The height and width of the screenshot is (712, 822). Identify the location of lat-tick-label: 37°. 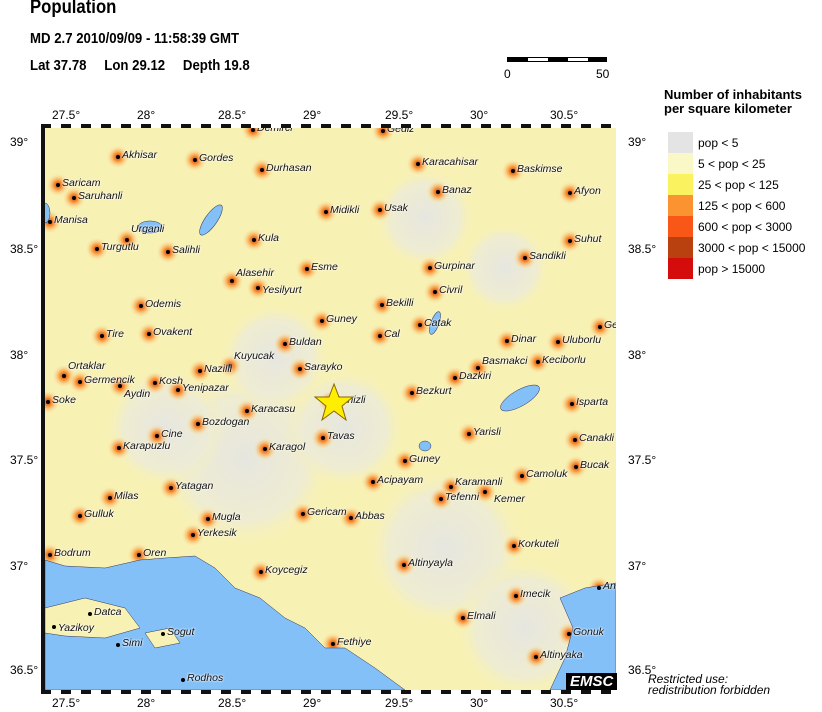
(637, 566).